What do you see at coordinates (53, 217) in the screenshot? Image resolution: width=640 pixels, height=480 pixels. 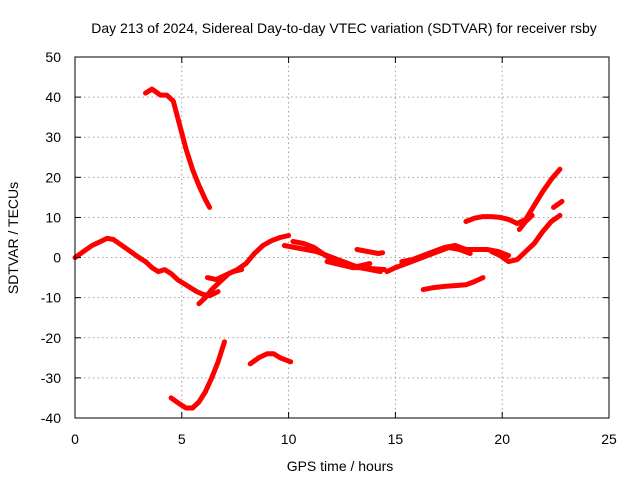 I see `y-tick-label: 10` at bounding box center [53, 217].